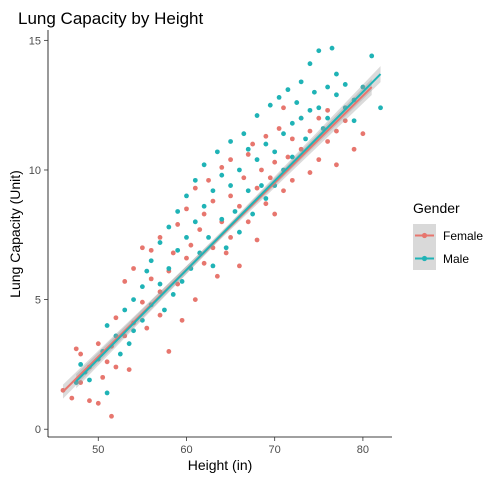 Image resolution: width=498 pixels, height=480 pixels. What do you see at coordinates (441, 258) in the screenshot?
I see `legend-item-male: Male` at bounding box center [441, 258].